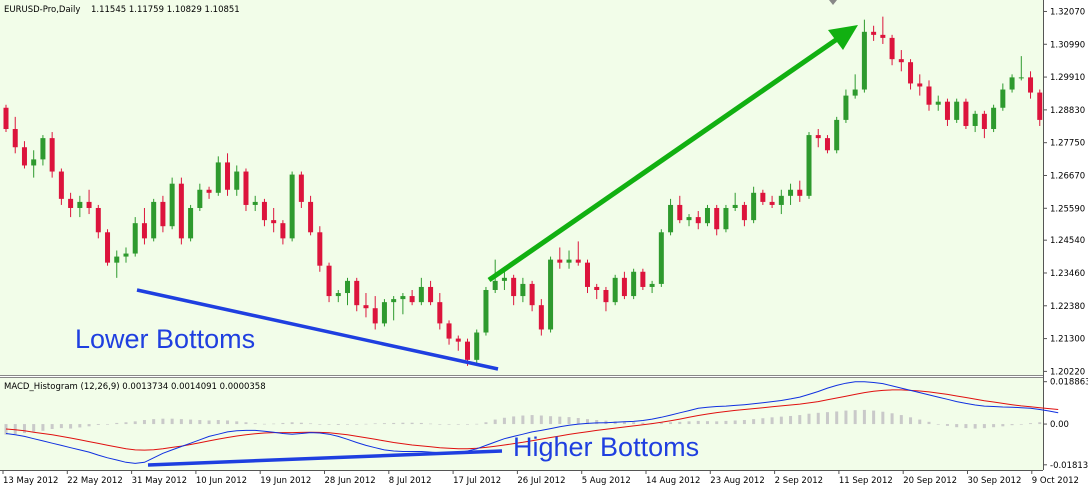 The image size is (1088, 489). What do you see at coordinates (1067, 78) in the screenshot?
I see `price-tick-label: 1.29910` at bounding box center [1067, 78].